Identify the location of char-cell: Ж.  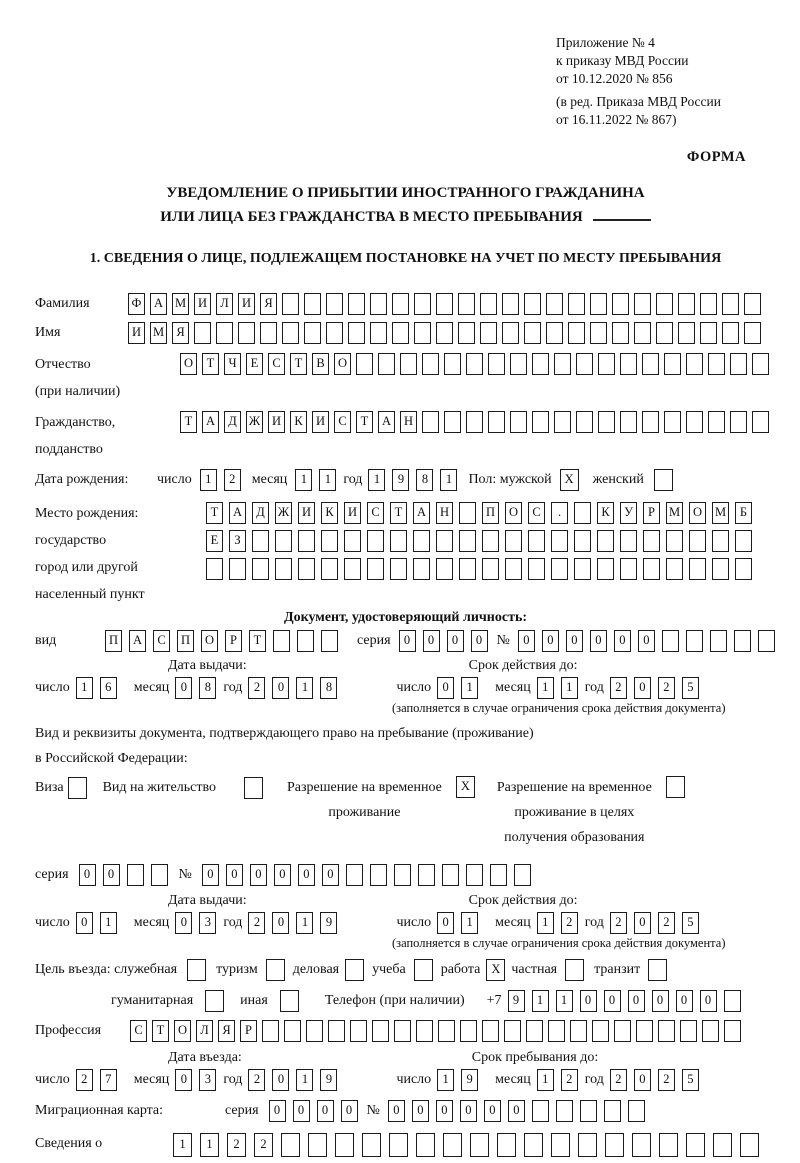
(254, 422).